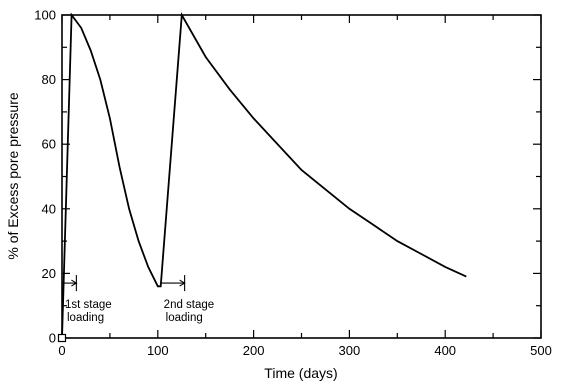  What do you see at coordinates (49, 79) in the screenshot?
I see `y-tick-label-80: 80` at bounding box center [49, 79].